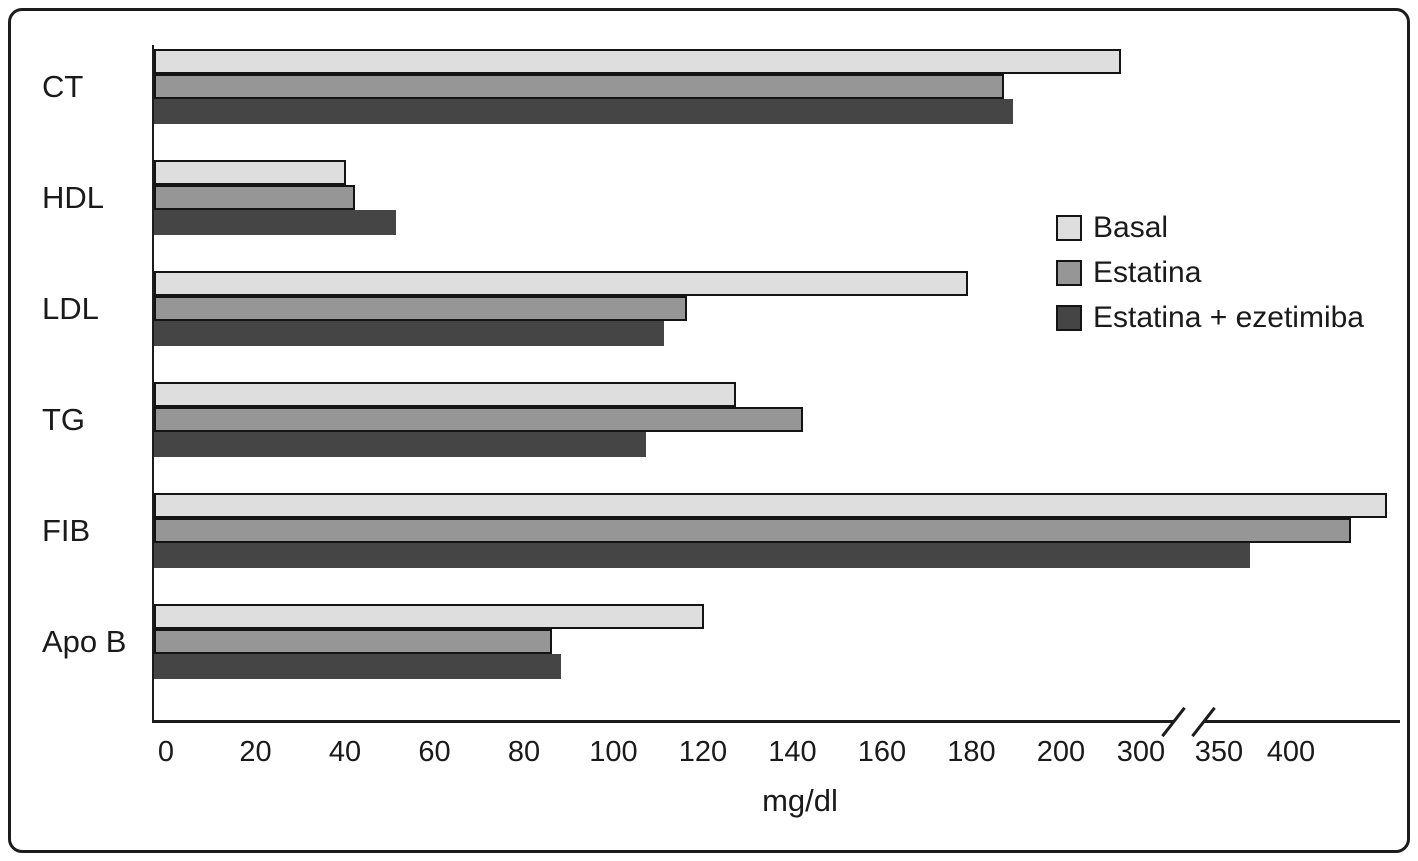  Describe the element at coordinates (353, 641) in the screenshot. I see `bar-apo-b-estatina` at that location.